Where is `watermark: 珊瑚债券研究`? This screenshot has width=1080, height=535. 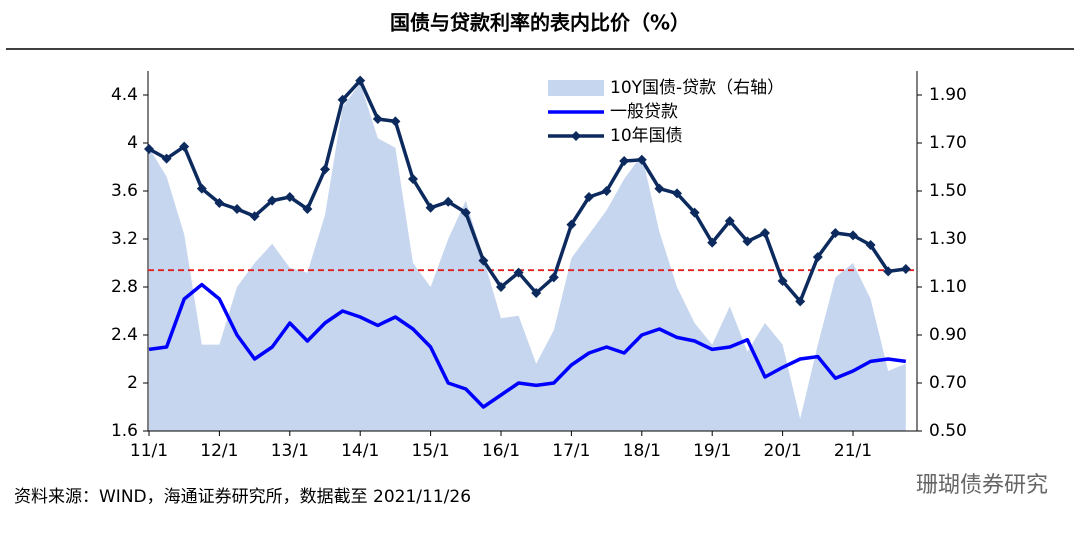 watermark: 珊瑚债券研究 is located at coordinates (982, 485).